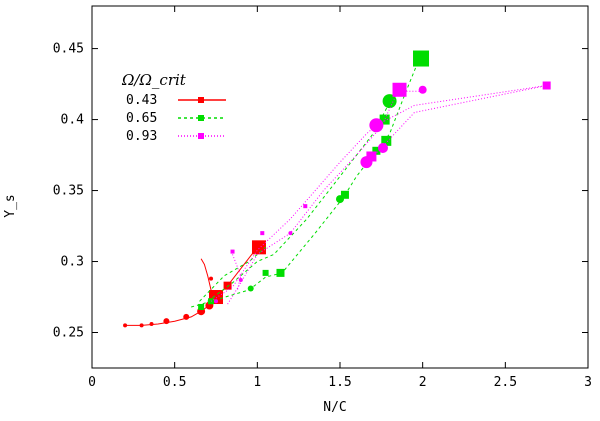 Image resolution: width=600 pixels, height=421 pixels. Describe the element at coordinates (92, 382) in the screenshot. I see `x-tick-label: 0` at that location.